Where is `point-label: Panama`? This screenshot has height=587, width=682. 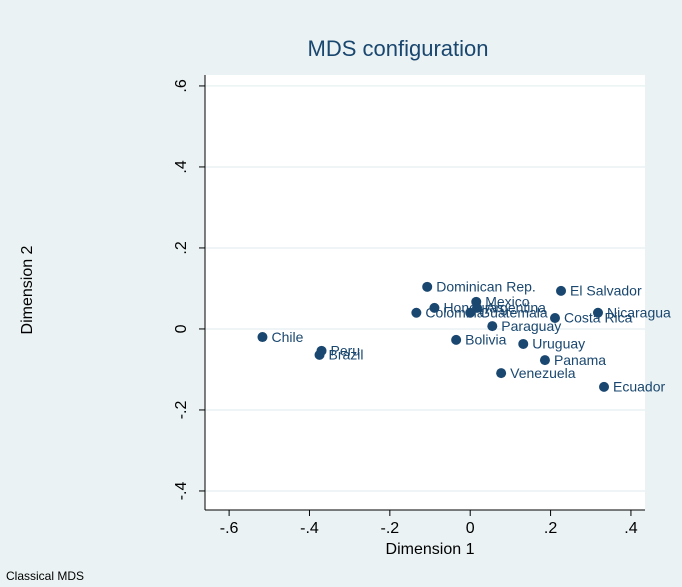 point-label: Panama is located at coordinates (580, 360).